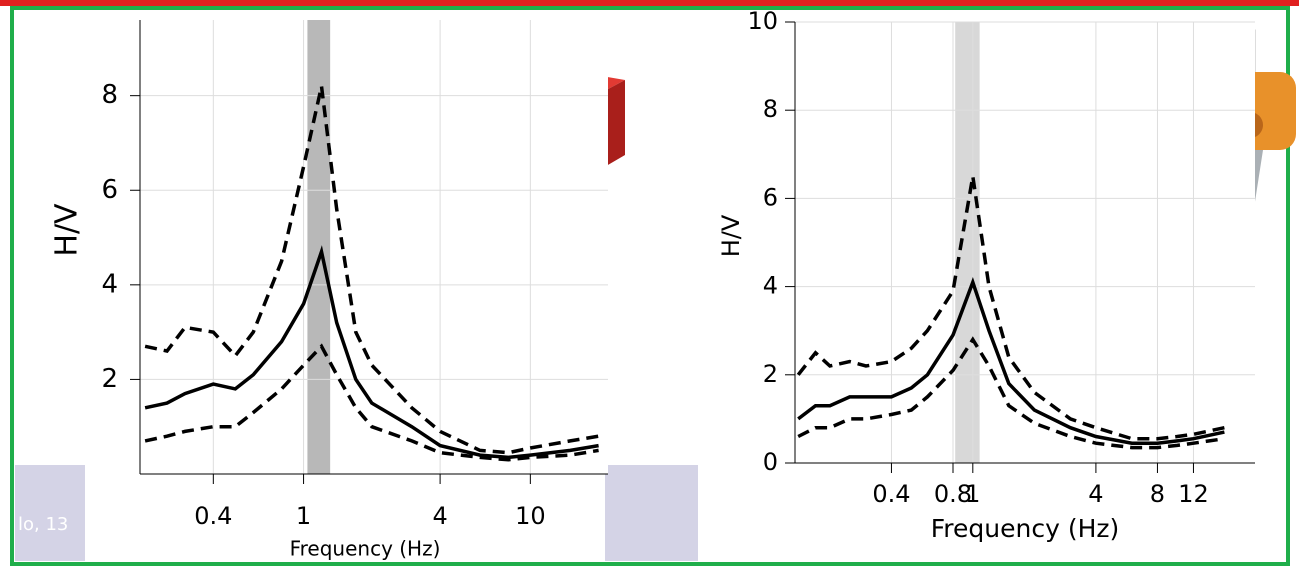 This screenshot has height=571, width=1299. Describe the element at coordinates (43, 524) in the screenshot. I see `slide-fragment: lo, 13` at that location.